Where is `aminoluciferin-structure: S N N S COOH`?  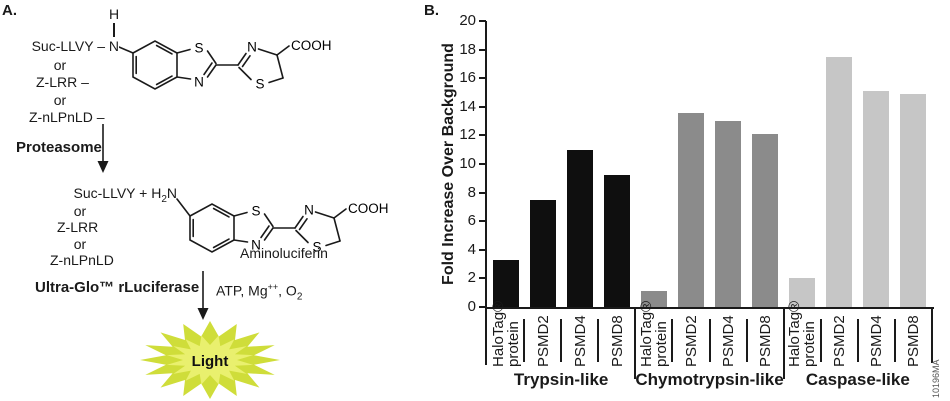 aminoluciferin-structure: S N N S COOH is located at coordinates (282, 226).